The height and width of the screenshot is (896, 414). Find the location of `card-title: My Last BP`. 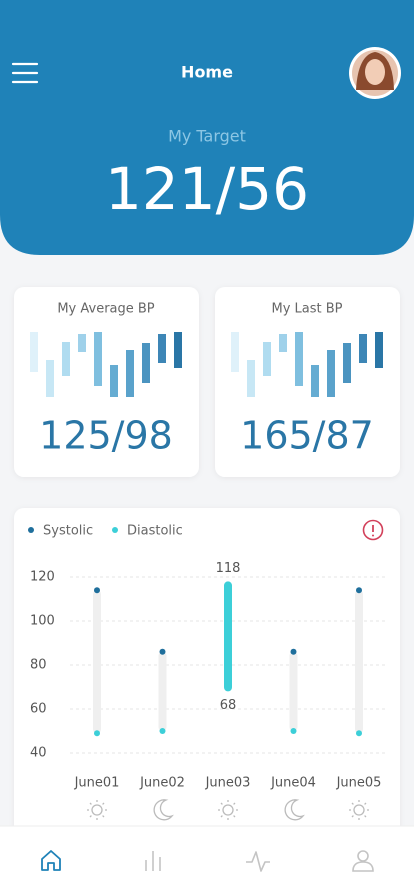

card-title: My Last BP is located at coordinates (306, 309).